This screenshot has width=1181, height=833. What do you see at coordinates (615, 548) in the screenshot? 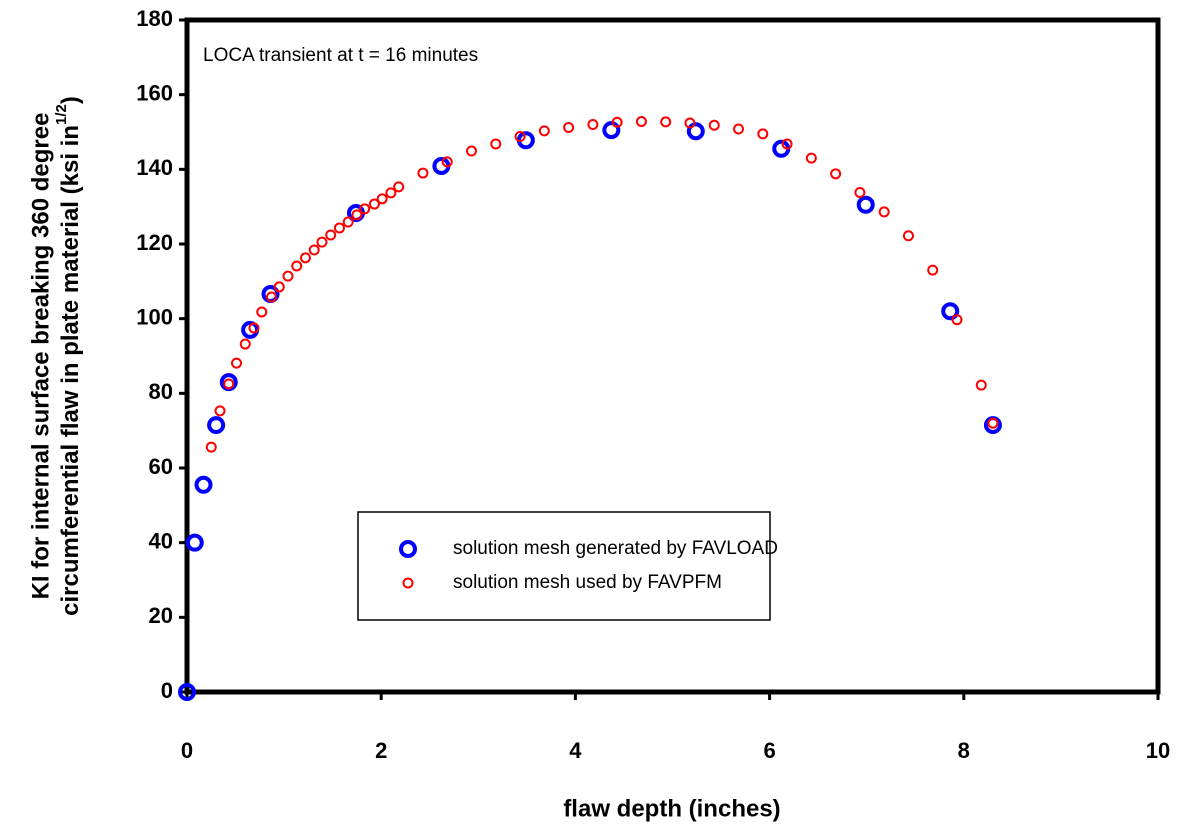
I see `legend-label: solution mesh generated by FAVLOAD` at bounding box center [615, 548].